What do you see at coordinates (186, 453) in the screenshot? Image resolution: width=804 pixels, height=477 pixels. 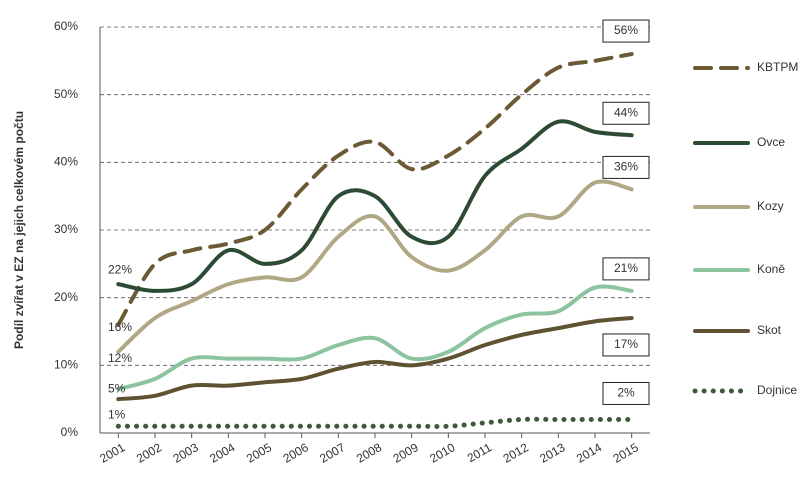 I see `x-tick-label: 2003` at bounding box center [186, 453].